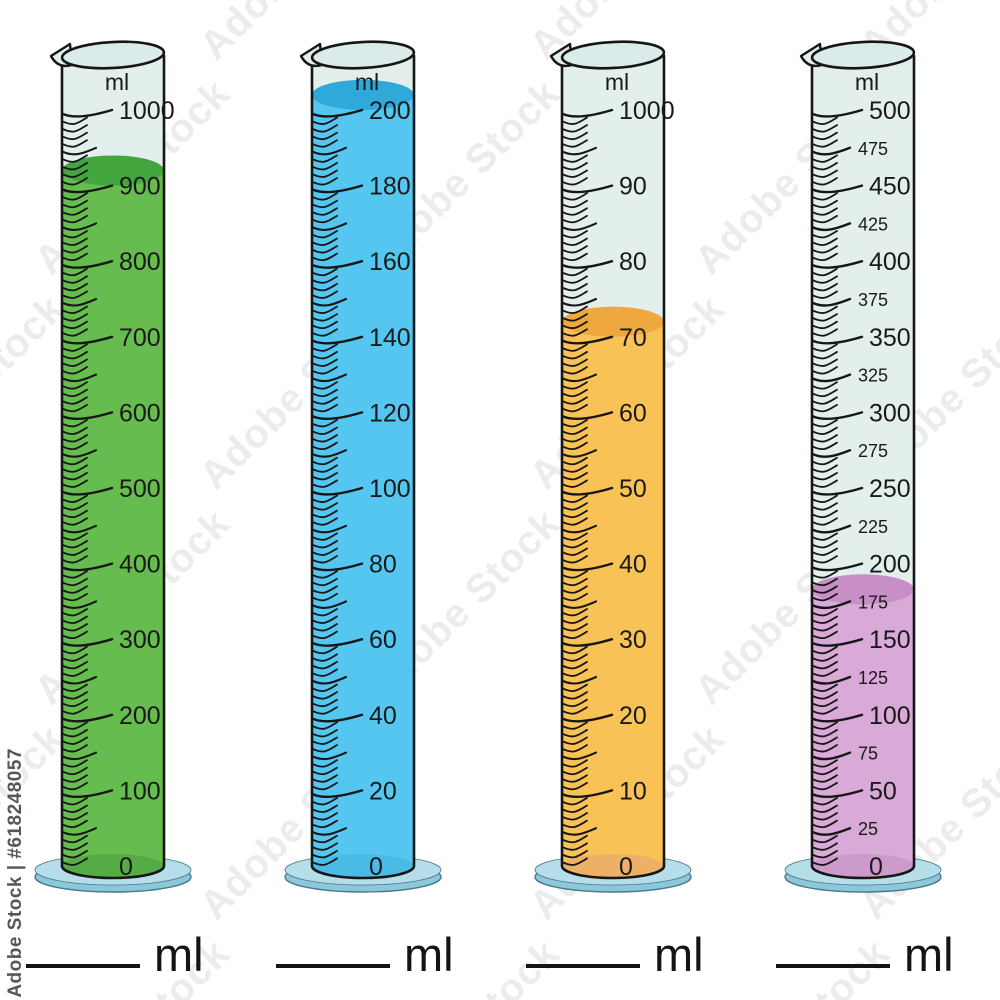 The width and height of the screenshot is (1000, 1000). What do you see at coordinates (140, 716) in the screenshot?
I see `scale-label: 200` at bounding box center [140, 716].